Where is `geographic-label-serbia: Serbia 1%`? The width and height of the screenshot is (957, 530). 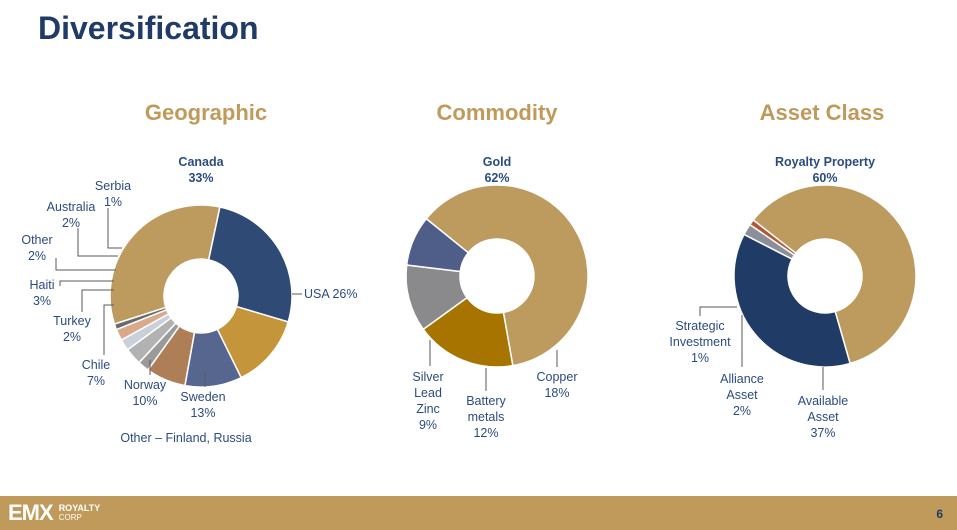
geographic-label-serbia: Serbia 1% is located at coordinates (113, 194).